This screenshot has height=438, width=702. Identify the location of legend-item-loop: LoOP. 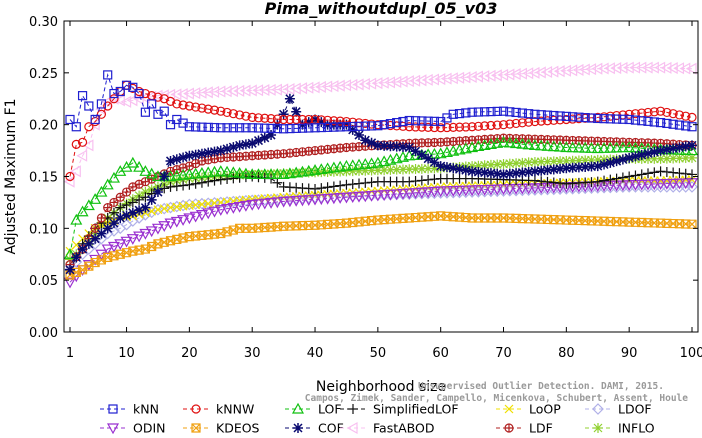
(528, 409).